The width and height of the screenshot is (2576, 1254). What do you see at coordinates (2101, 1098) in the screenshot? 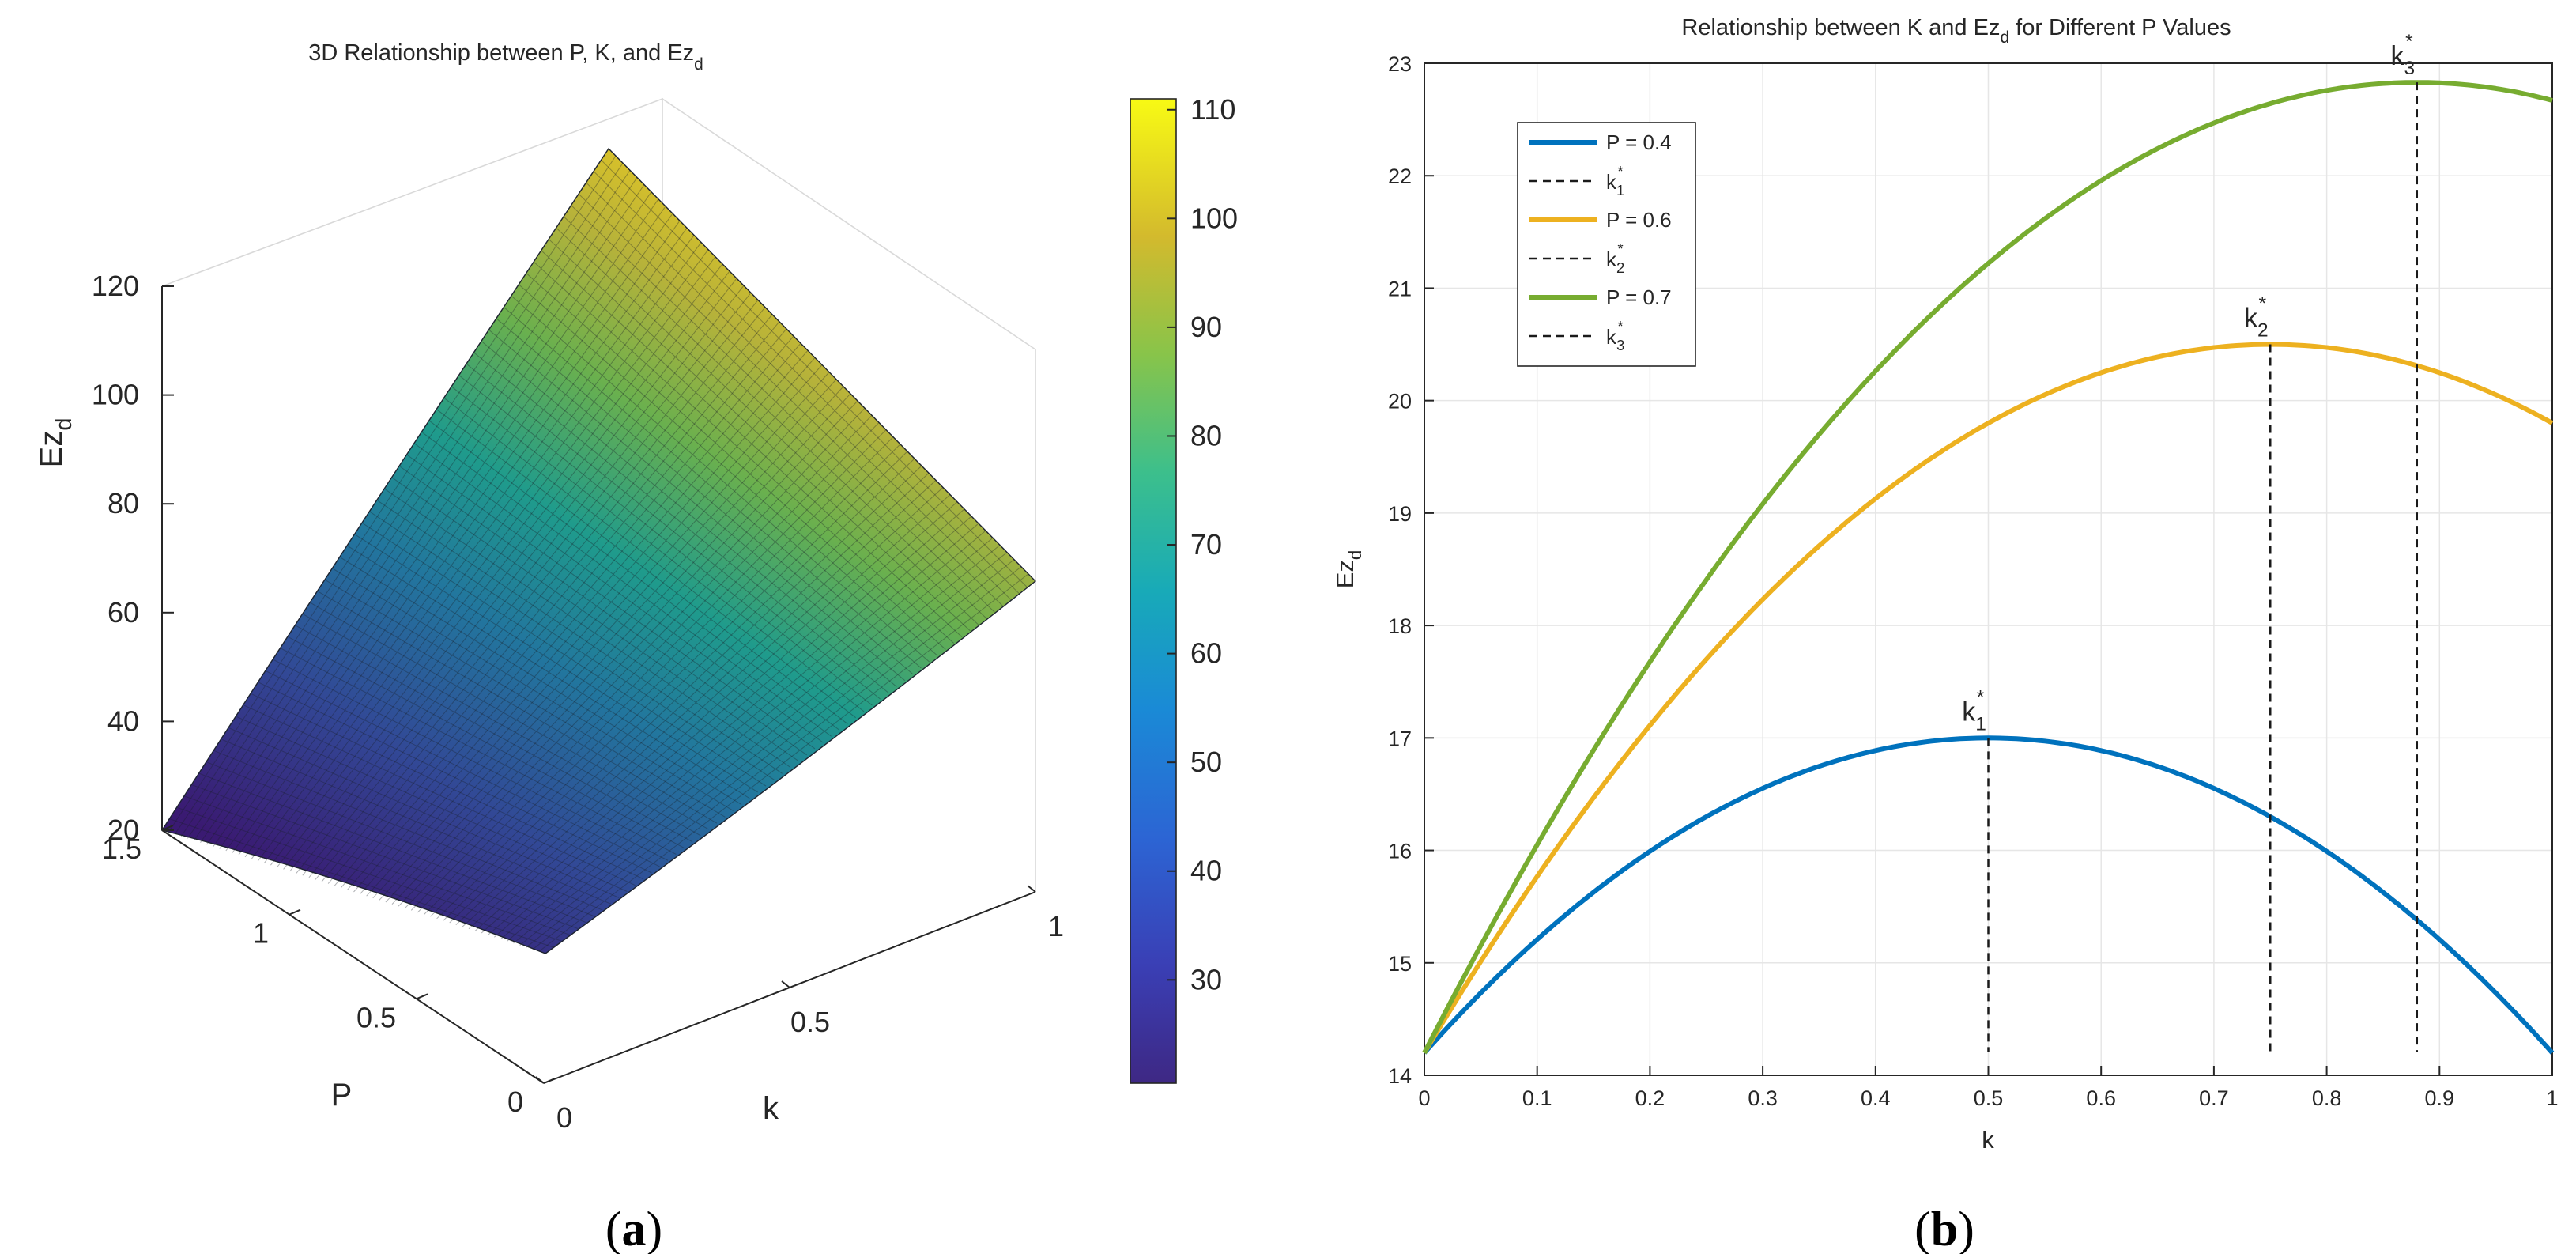
I see `x-tick-label: 0.6` at bounding box center [2101, 1098].